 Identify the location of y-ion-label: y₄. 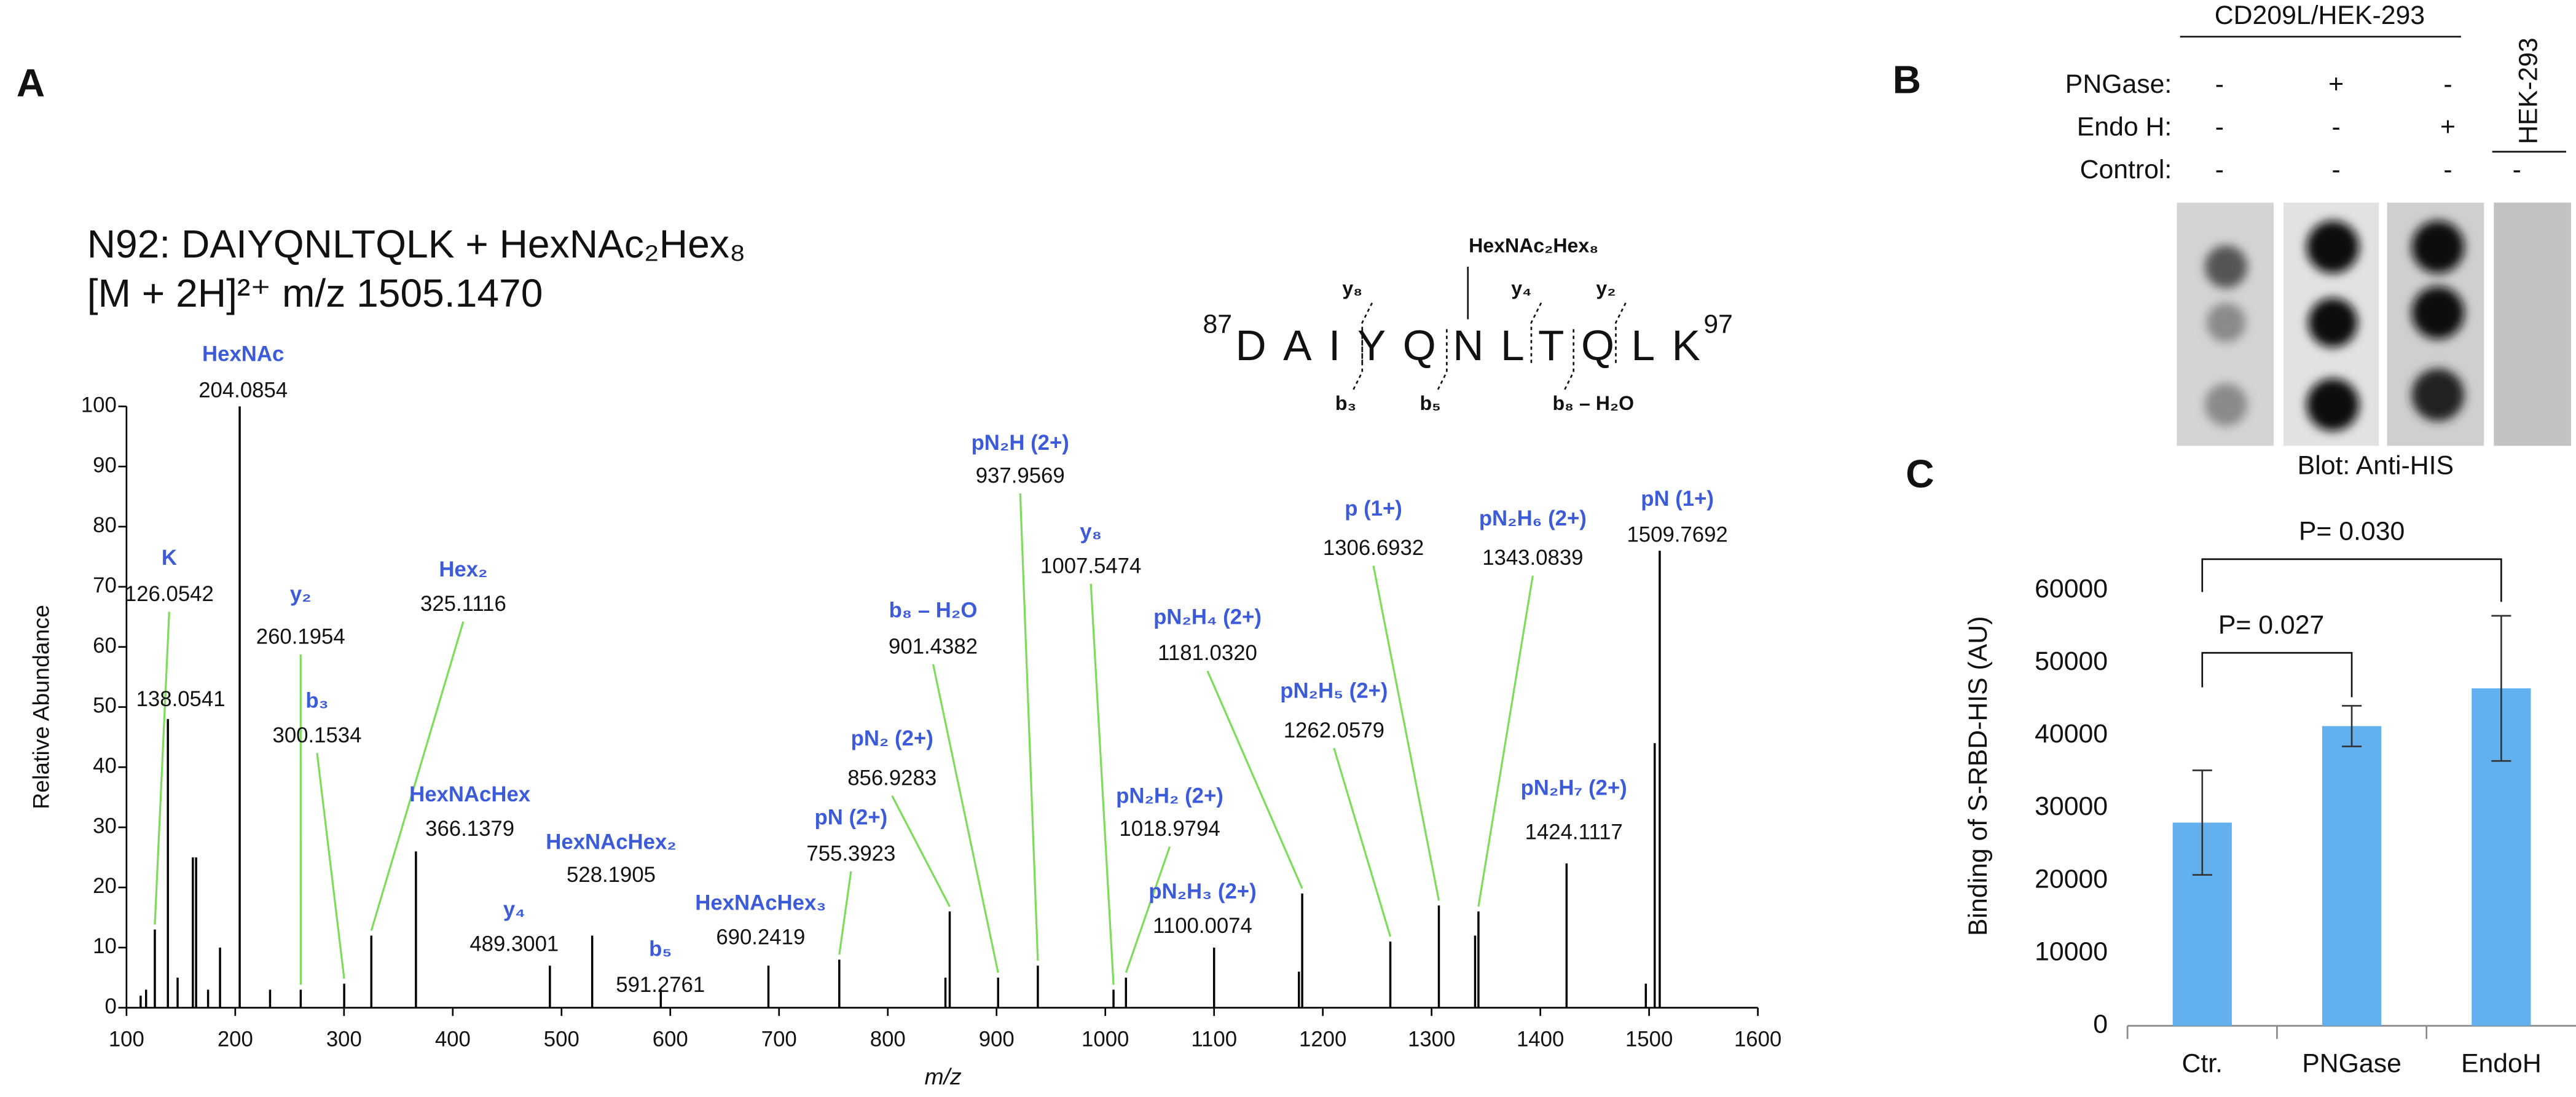
(1521, 288).